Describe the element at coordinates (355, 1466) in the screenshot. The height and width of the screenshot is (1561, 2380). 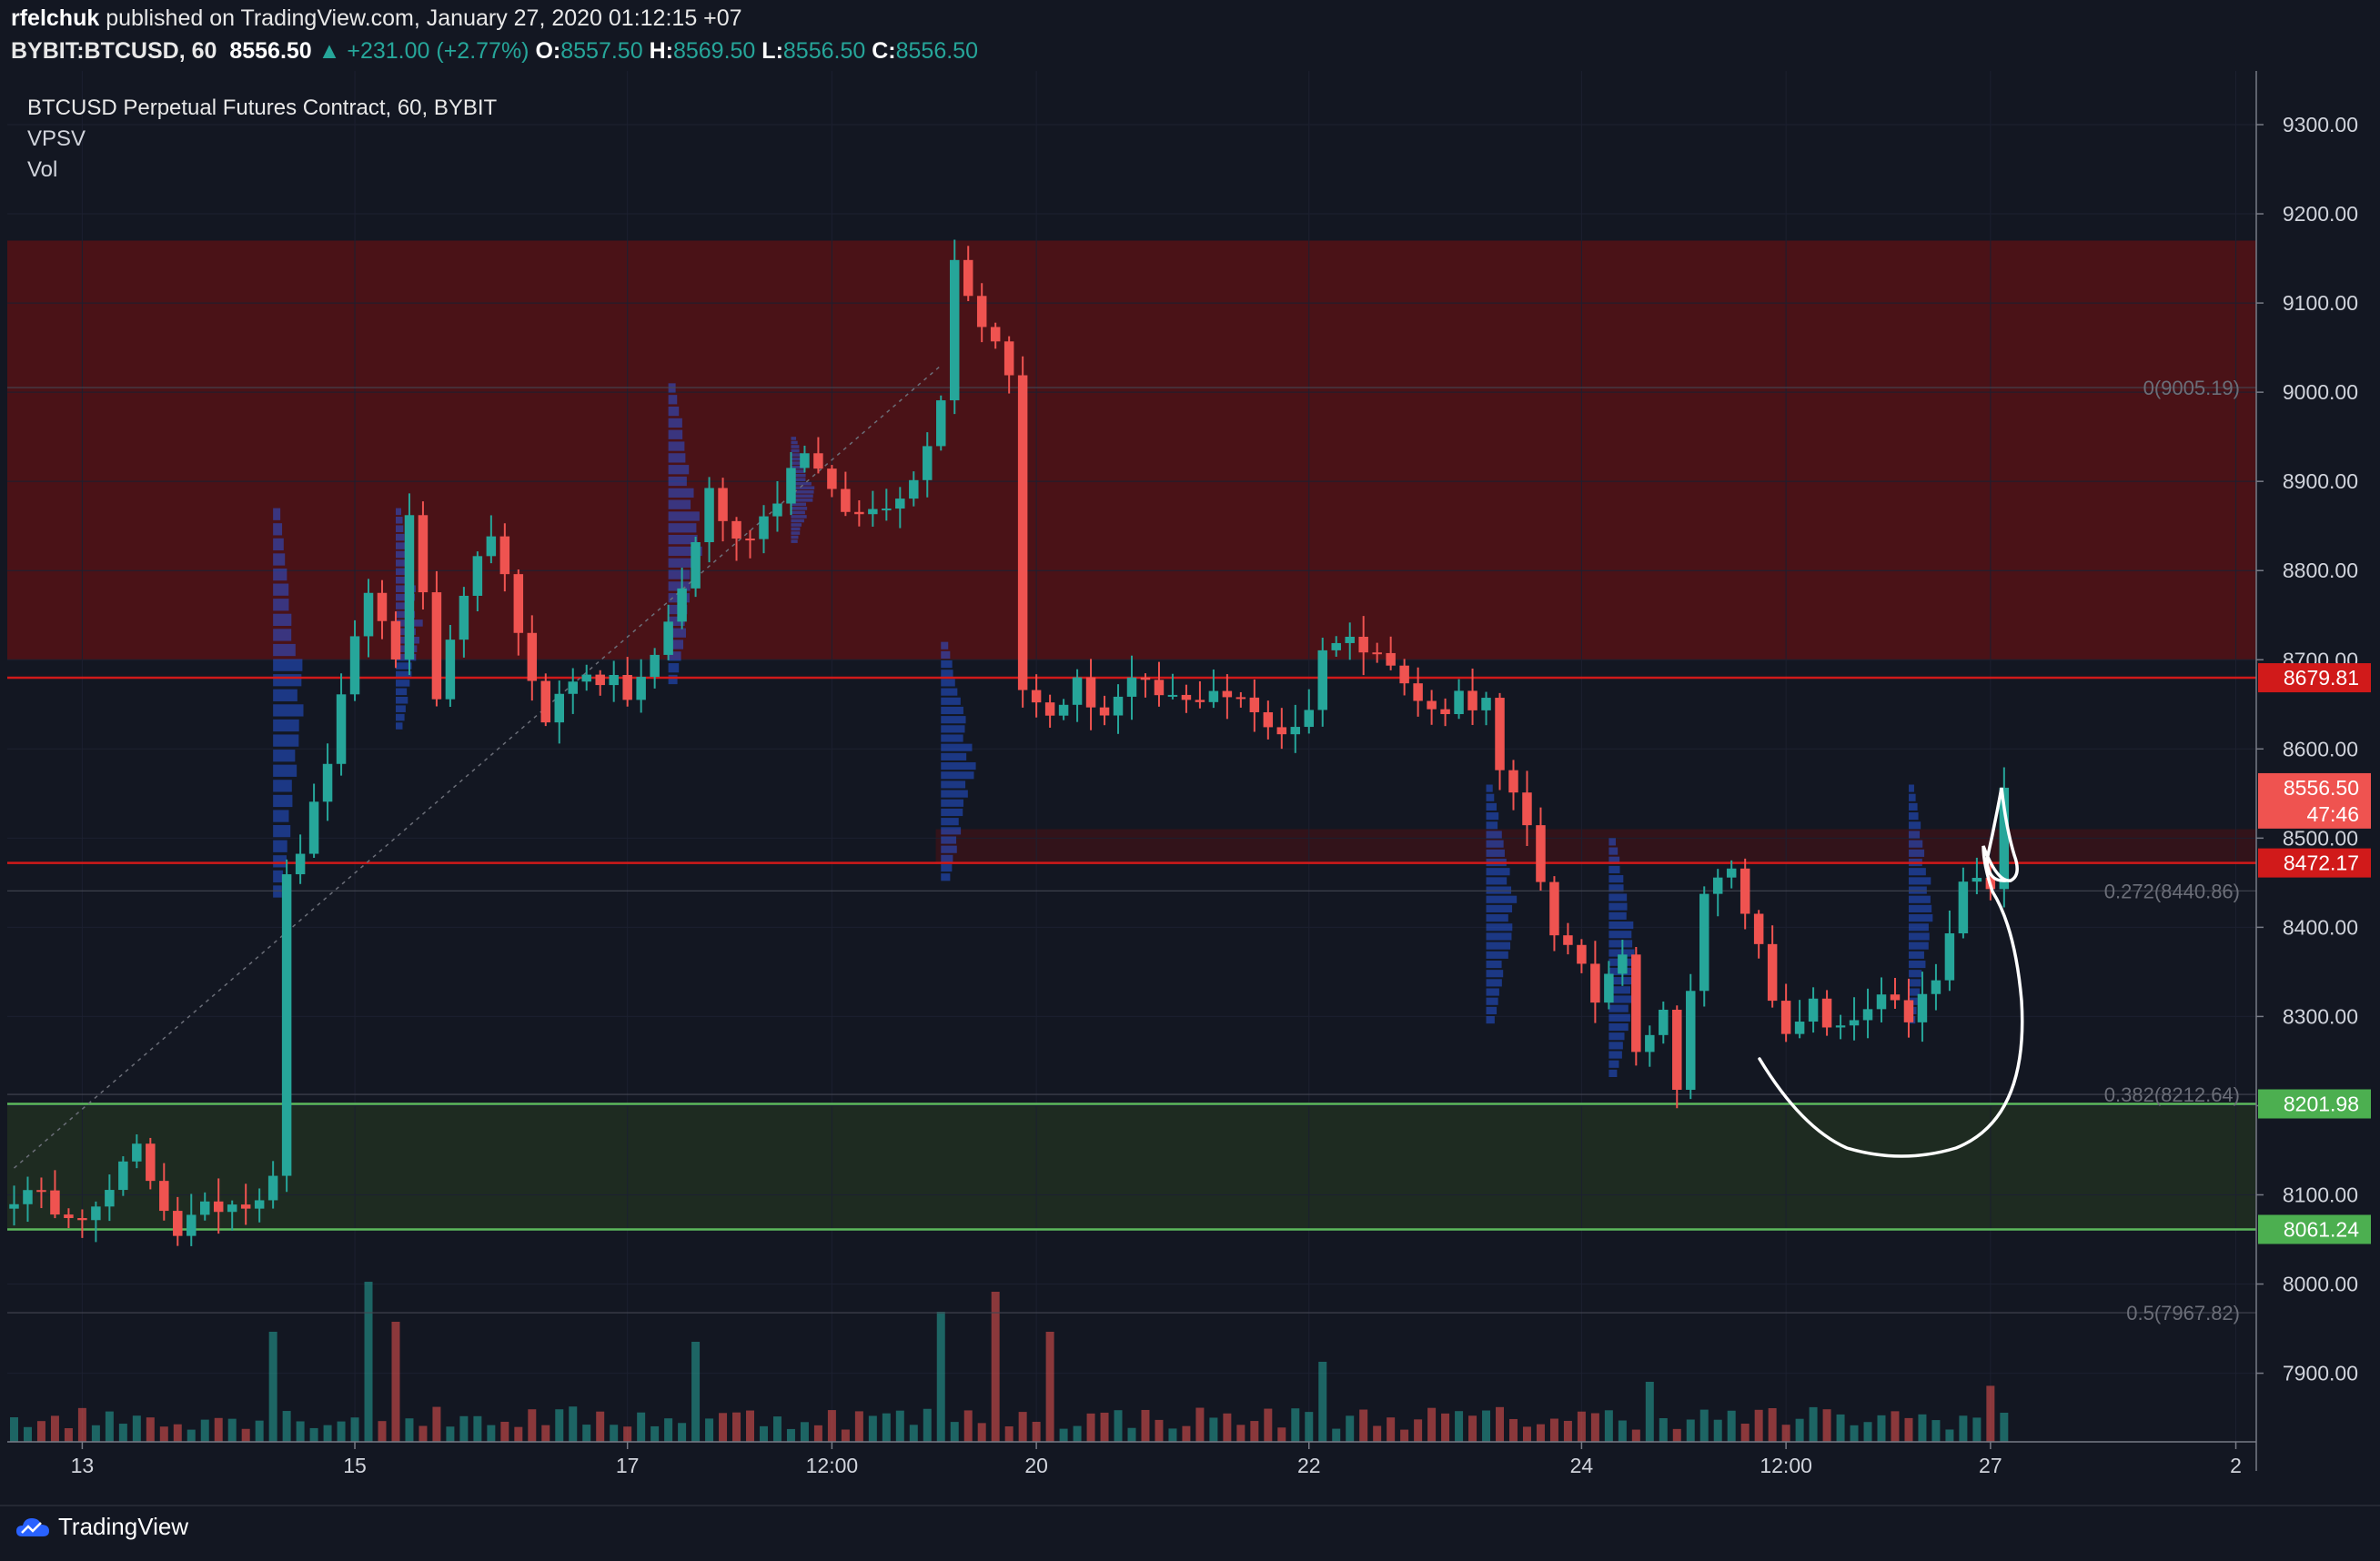
I see `time-tick-label: 15` at that location.